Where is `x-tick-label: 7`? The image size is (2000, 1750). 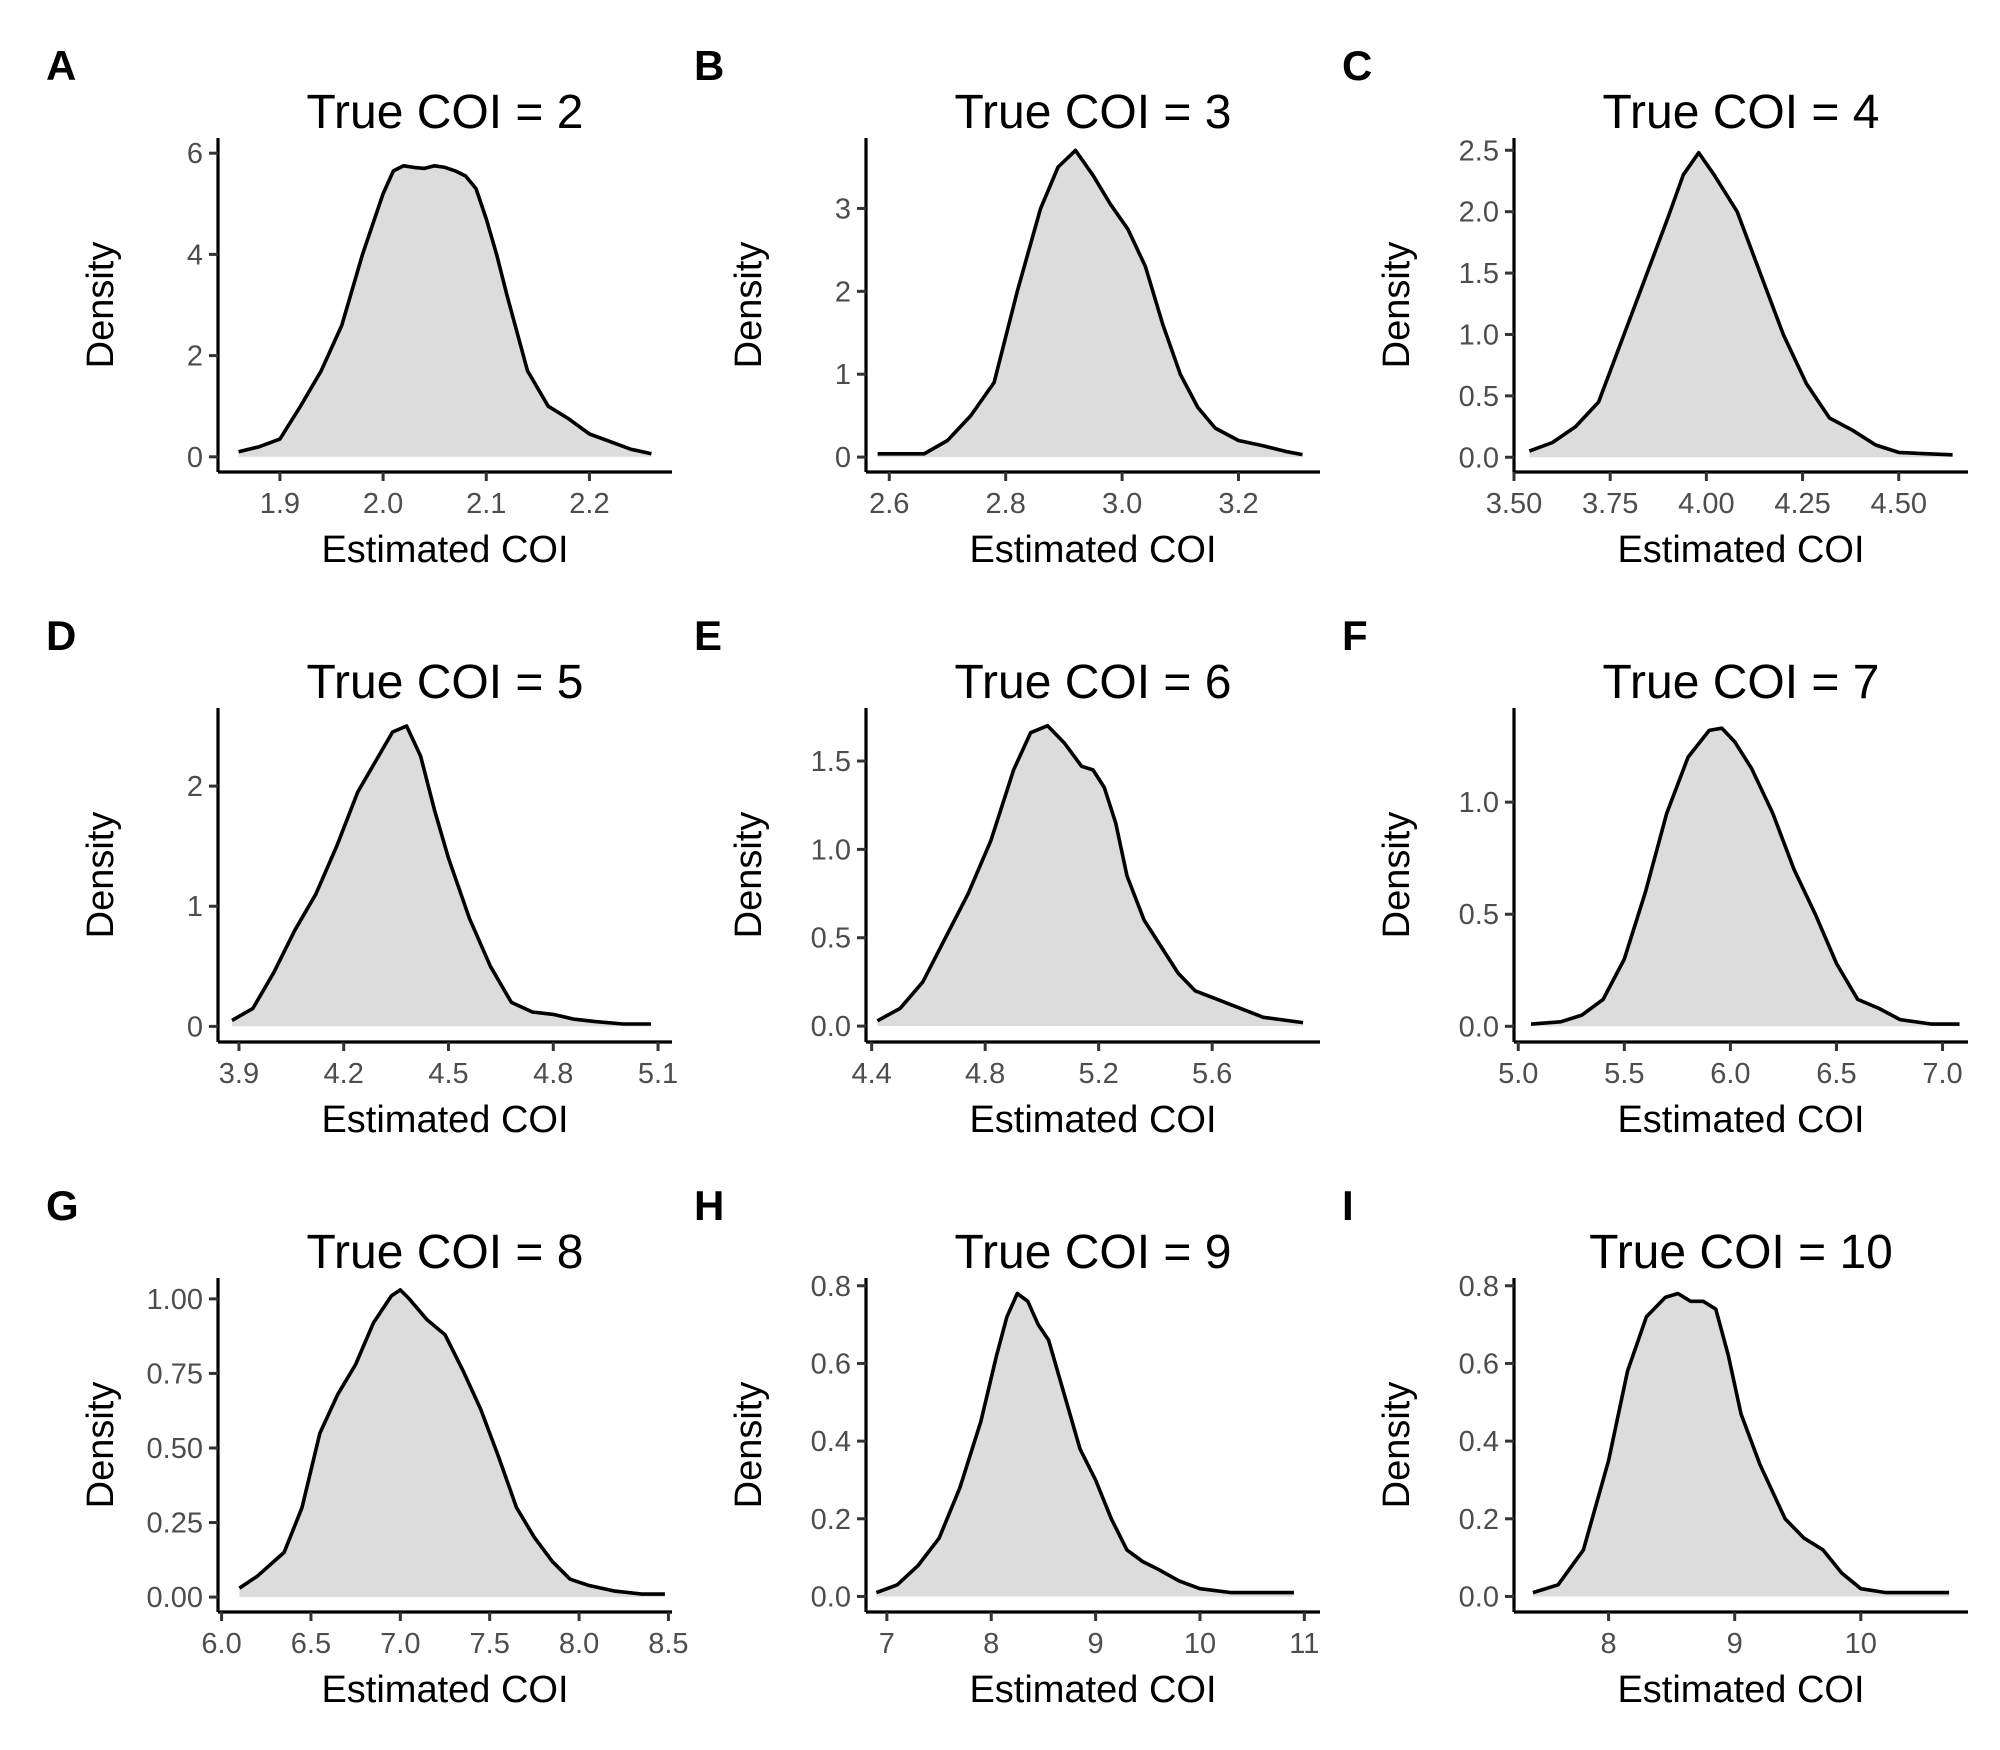
x-tick-label: 7 is located at coordinates (887, 1644).